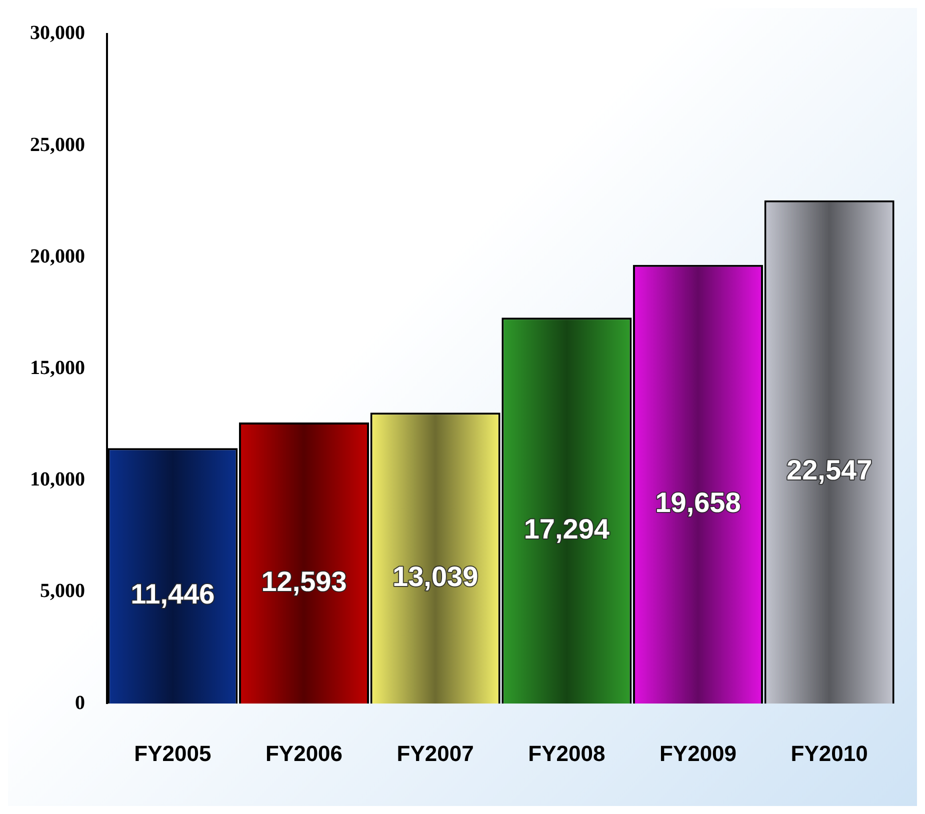 This screenshot has height=814, width=925. What do you see at coordinates (698, 753) in the screenshot?
I see `x-tick-label: FY2009` at bounding box center [698, 753].